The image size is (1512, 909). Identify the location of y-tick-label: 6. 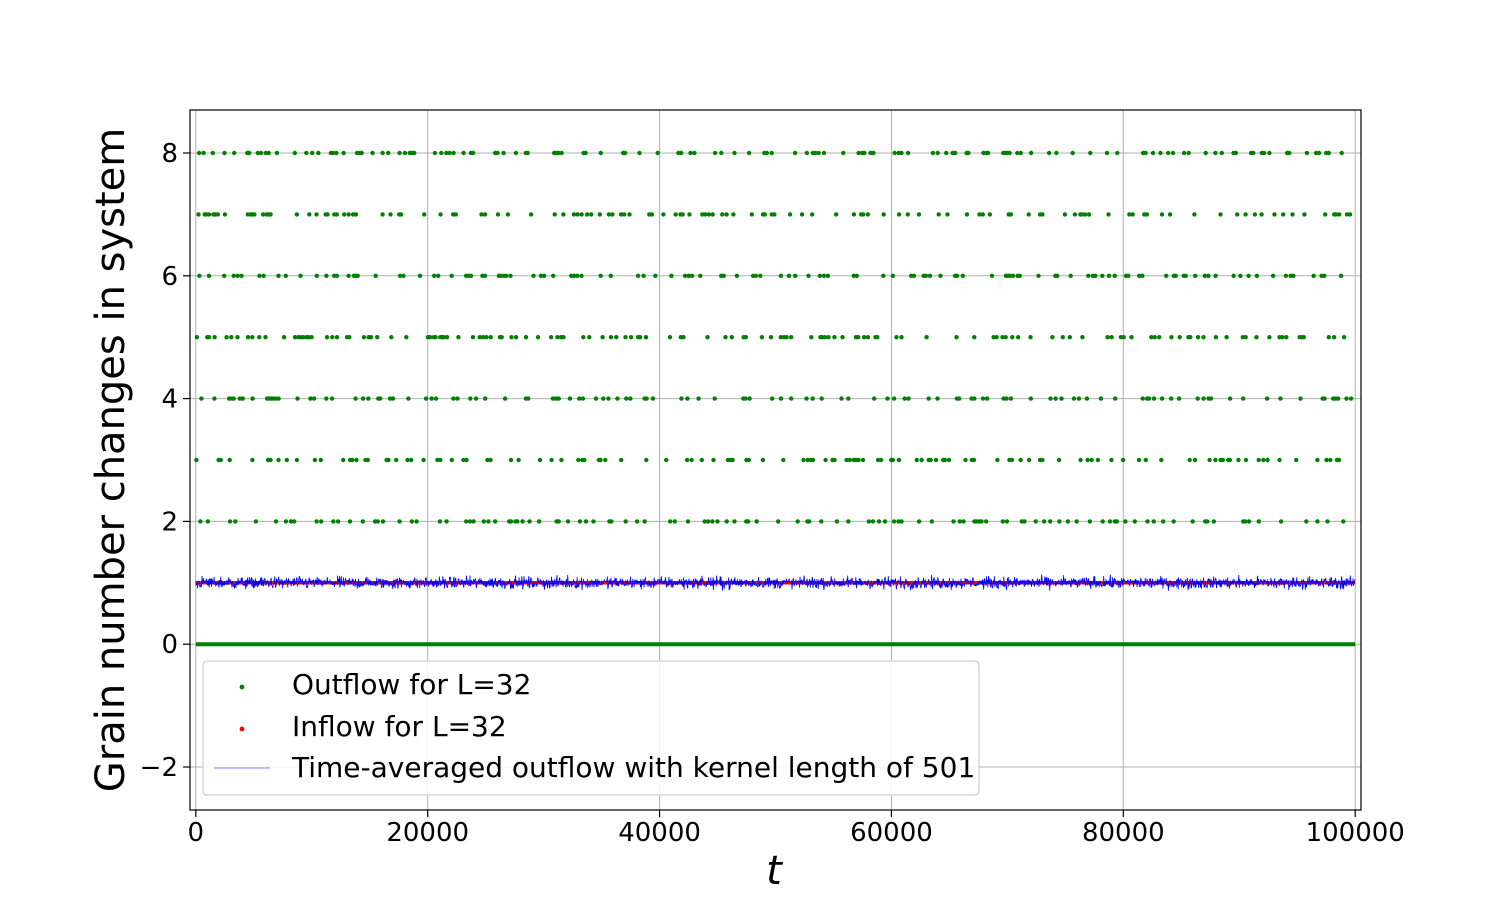
(169, 277).